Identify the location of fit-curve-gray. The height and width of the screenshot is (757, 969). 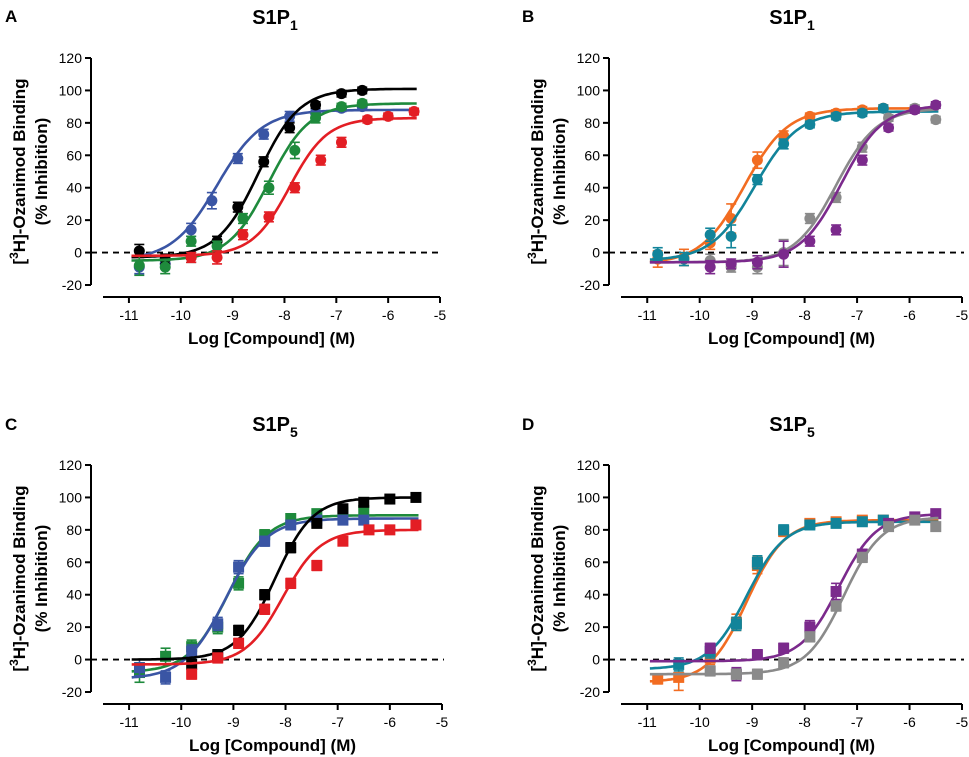
(794, 596).